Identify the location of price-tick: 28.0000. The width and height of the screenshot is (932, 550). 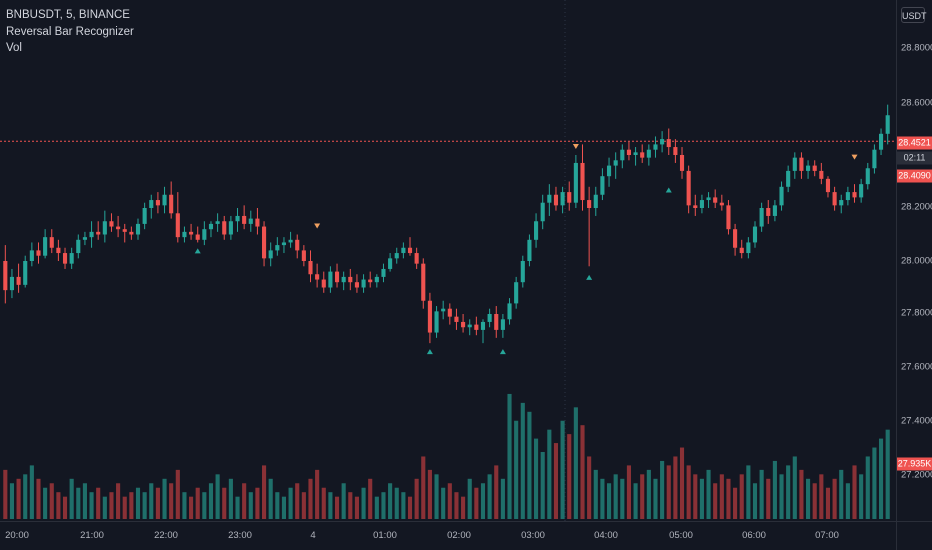
(916, 261).